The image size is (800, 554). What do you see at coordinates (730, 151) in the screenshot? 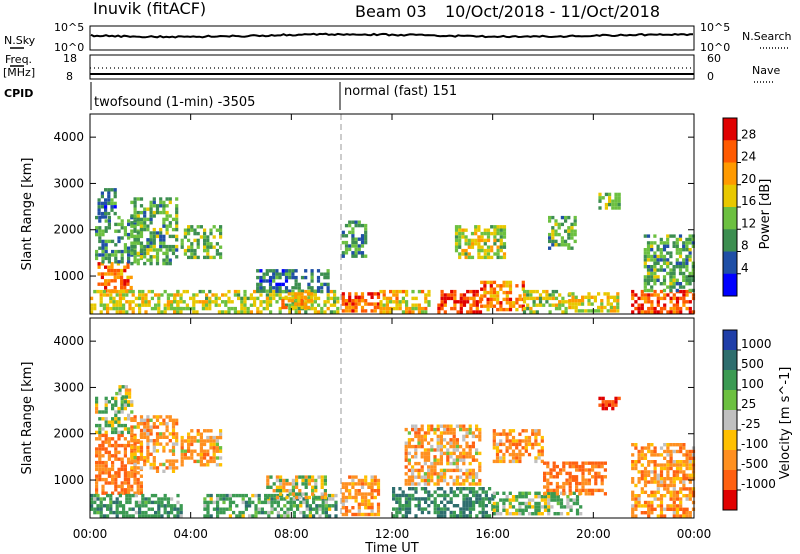
I see `power-colorbar-swatch` at bounding box center [730, 151].